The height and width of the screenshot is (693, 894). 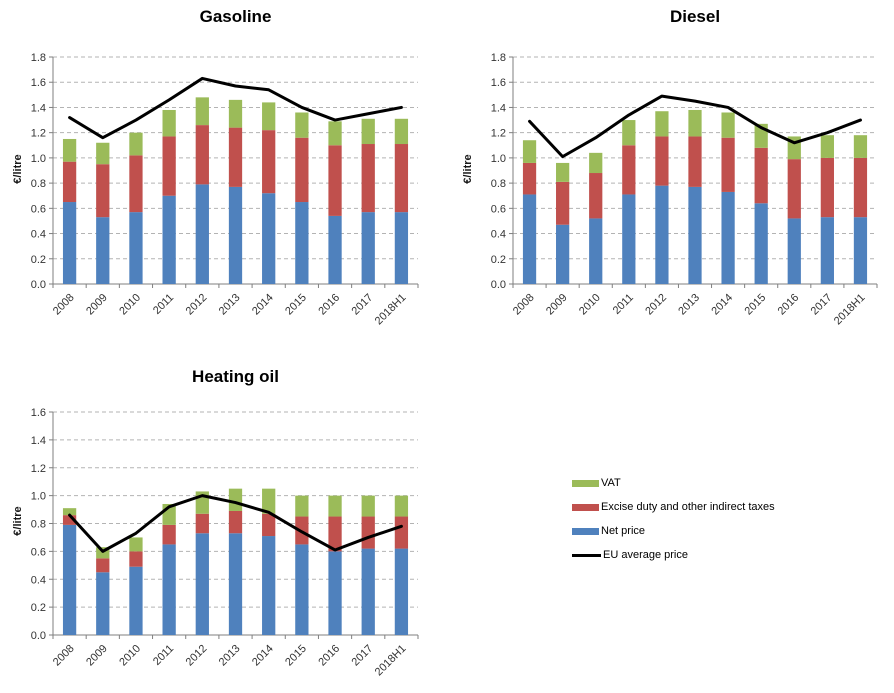 I want to click on legend-label-net-price: Net price, so click(x=623, y=531).